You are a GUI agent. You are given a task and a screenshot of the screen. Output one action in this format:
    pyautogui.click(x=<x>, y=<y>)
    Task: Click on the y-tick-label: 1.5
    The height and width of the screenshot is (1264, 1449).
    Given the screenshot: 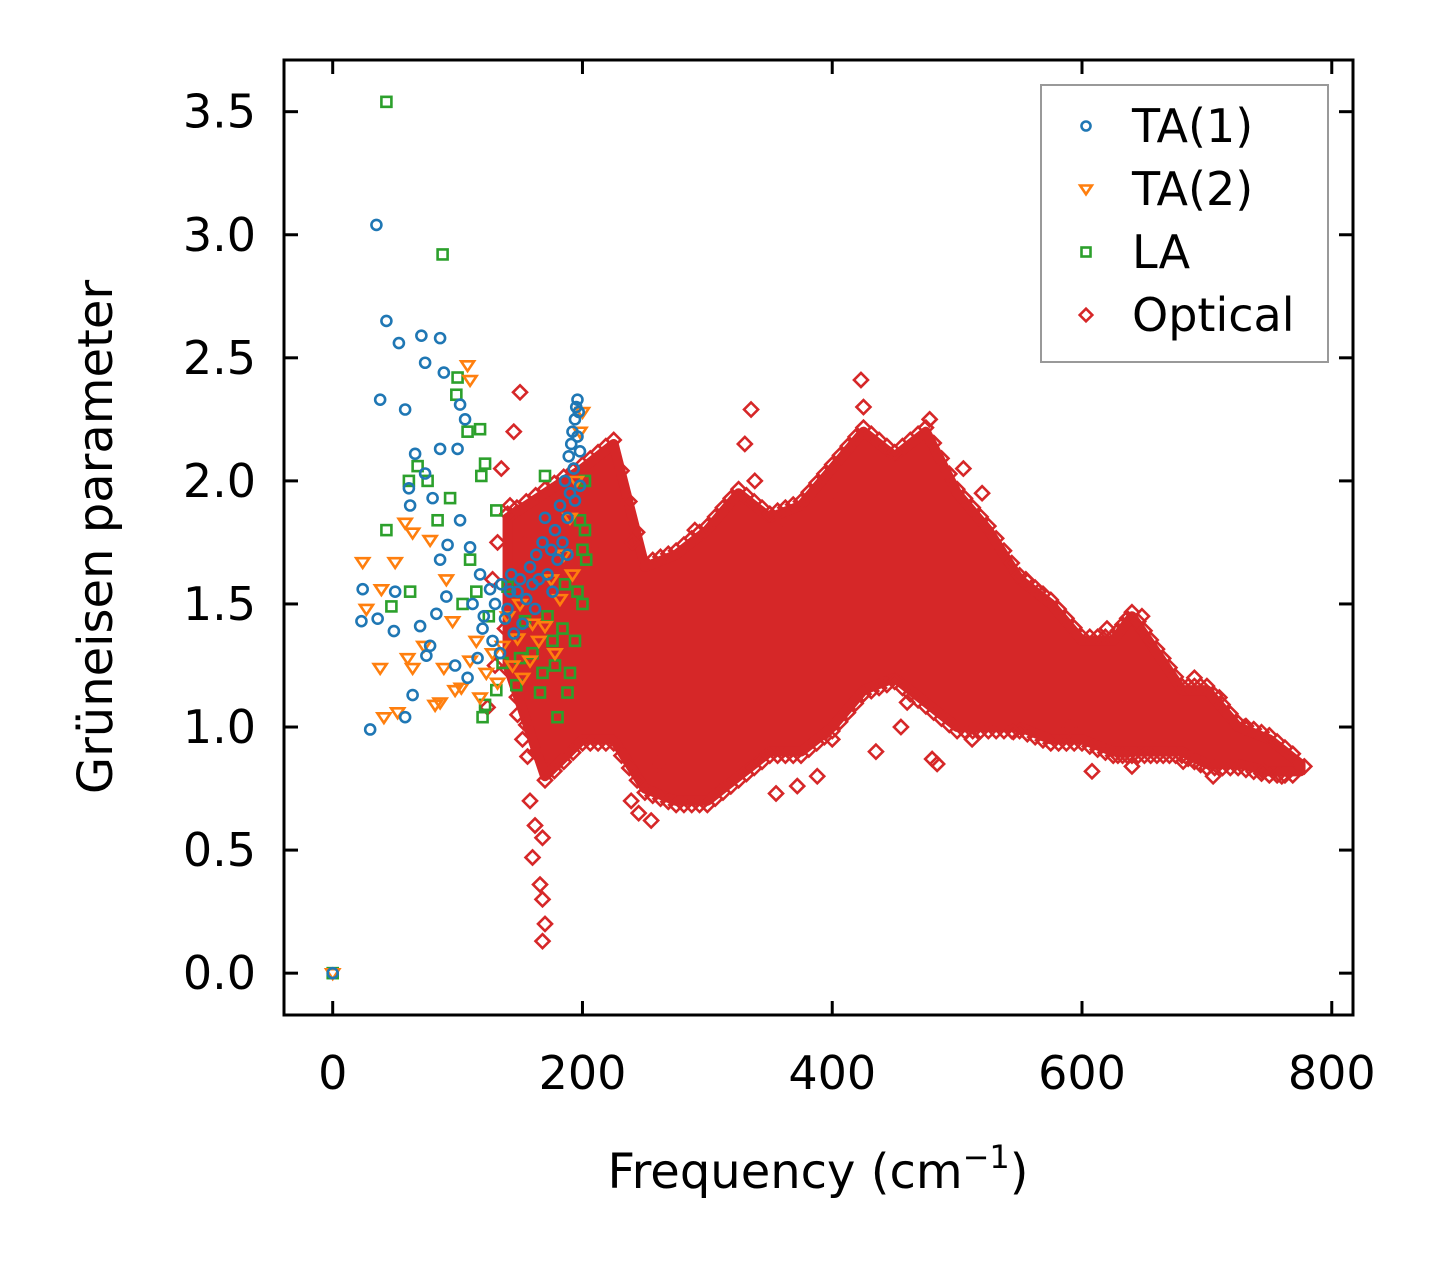 What is the action you would take?
    pyautogui.click(x=219, y=604)
    